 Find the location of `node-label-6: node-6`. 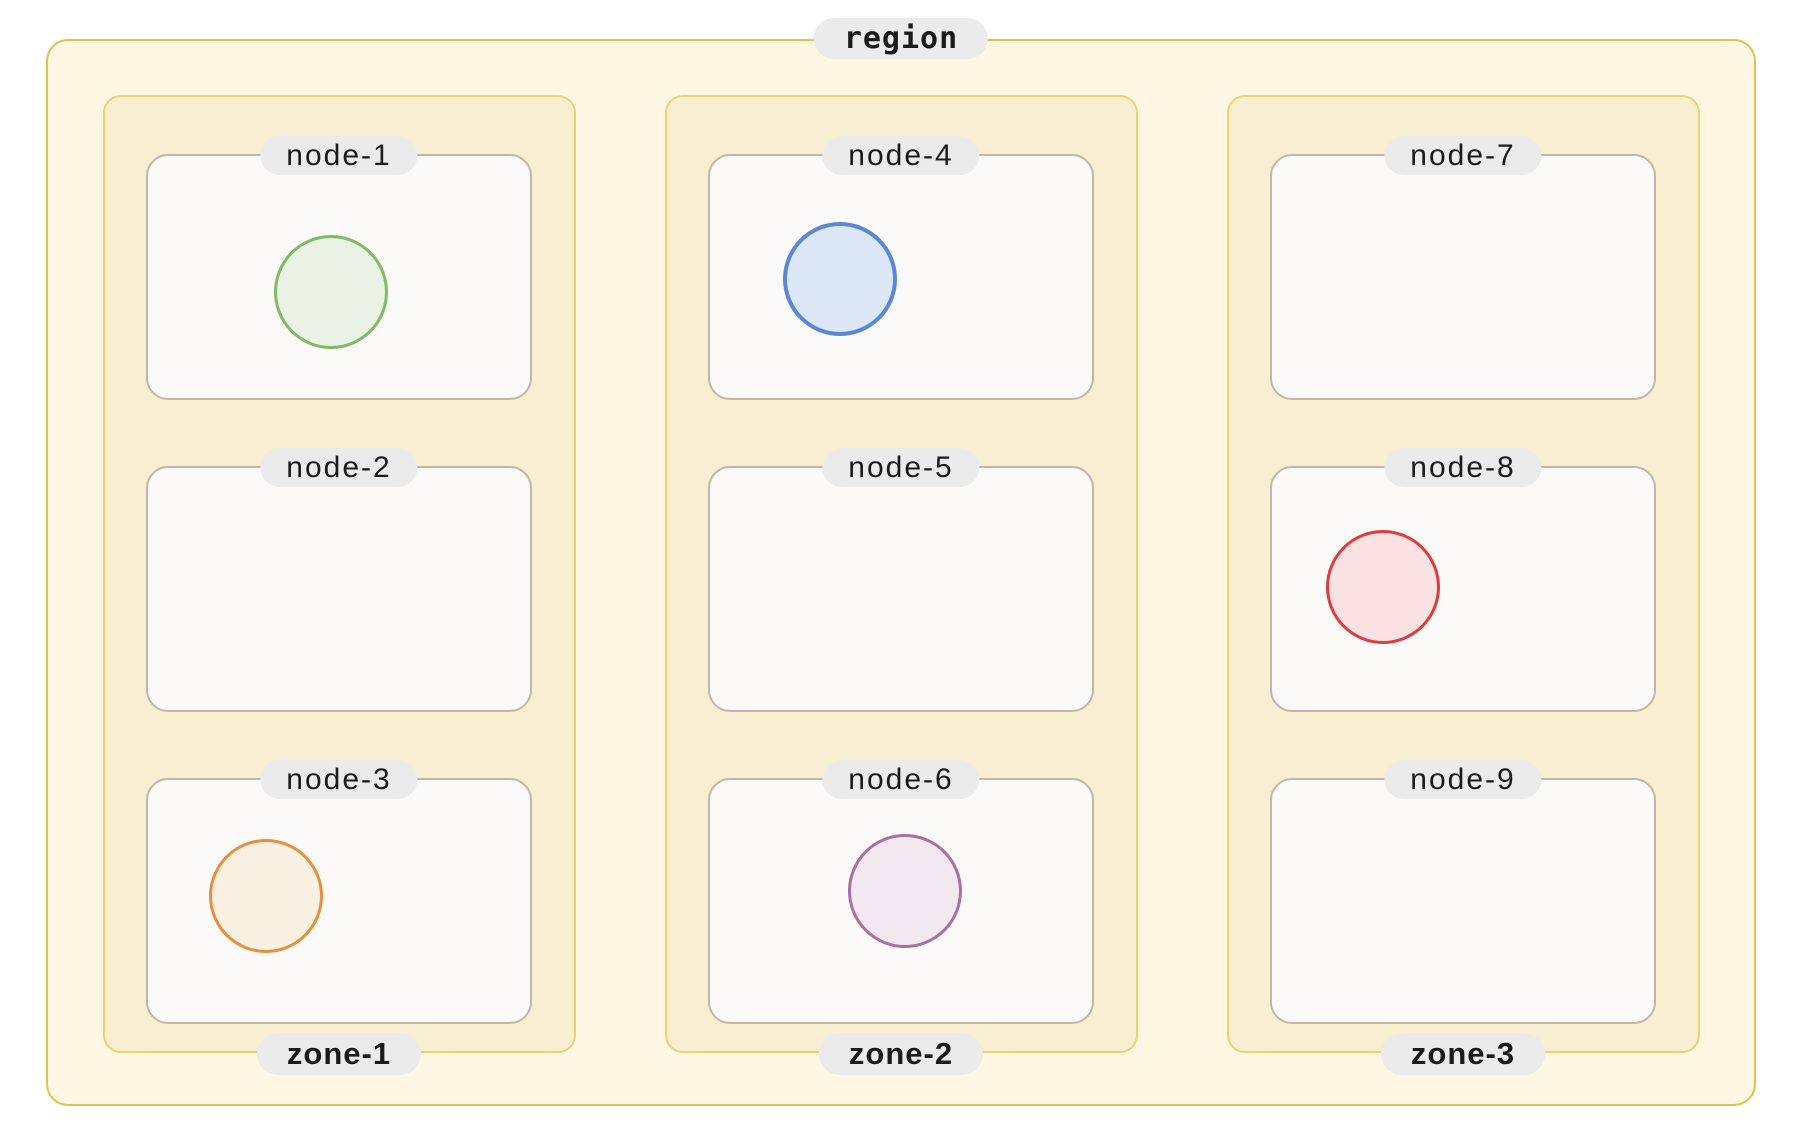

node-label-6: node-6 is located at coordinates (901, 779).